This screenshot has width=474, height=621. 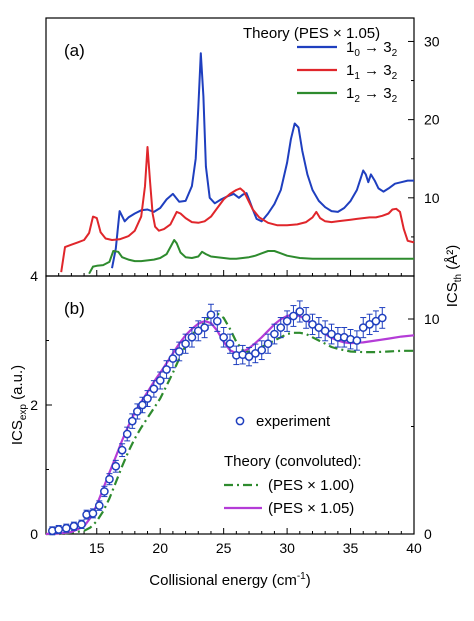 I want to click on legend-pes100-label: (PES × 1.00), so click(x=311, y=485).